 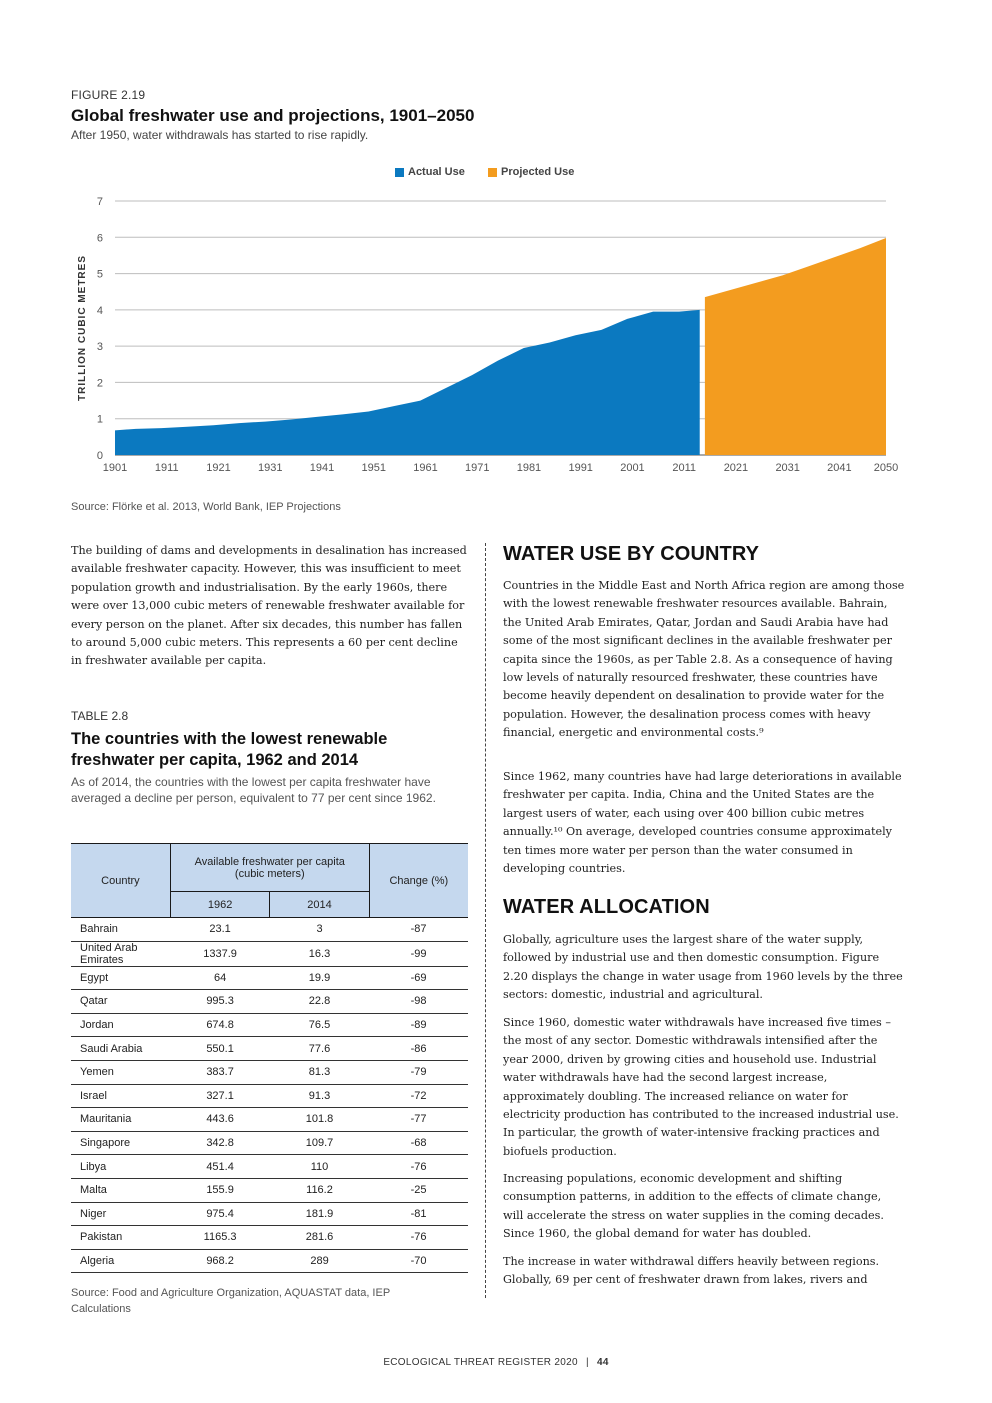 I want to click on x-tick-label: 2001, so click(x=632, y=468).